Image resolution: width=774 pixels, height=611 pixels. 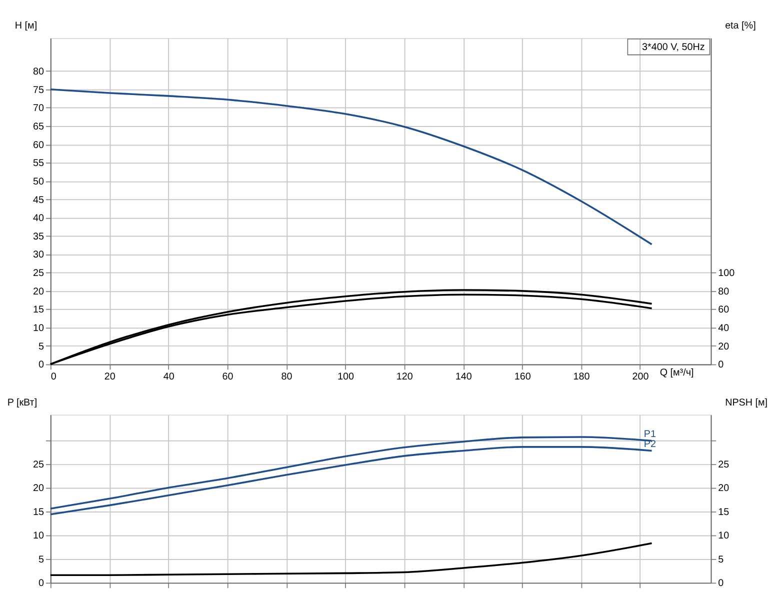 What do you see at coordinates (169, 377) in the screenshot?
I see `x-tick-label: 40` at bounding box center [169, 377].